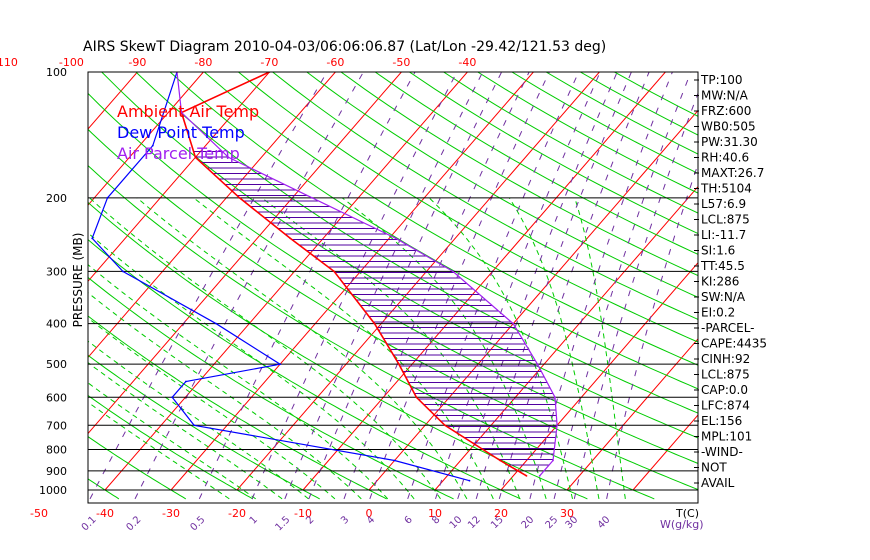 Image resolution: width=870 pixels, height=560 pixels. I want to click on pressure-tick-label: 100, so click(56, 72).